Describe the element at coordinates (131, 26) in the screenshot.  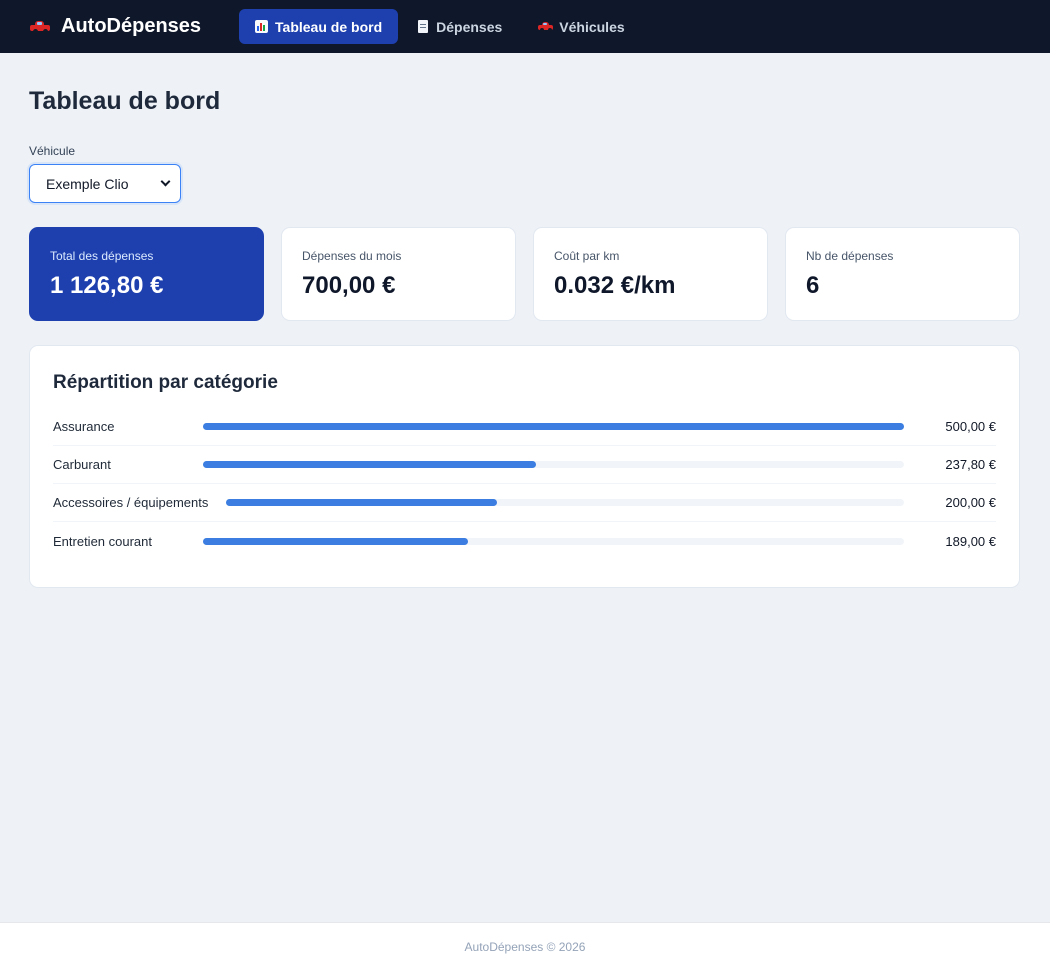
I see `app-name: AutoDépenses` at that location.